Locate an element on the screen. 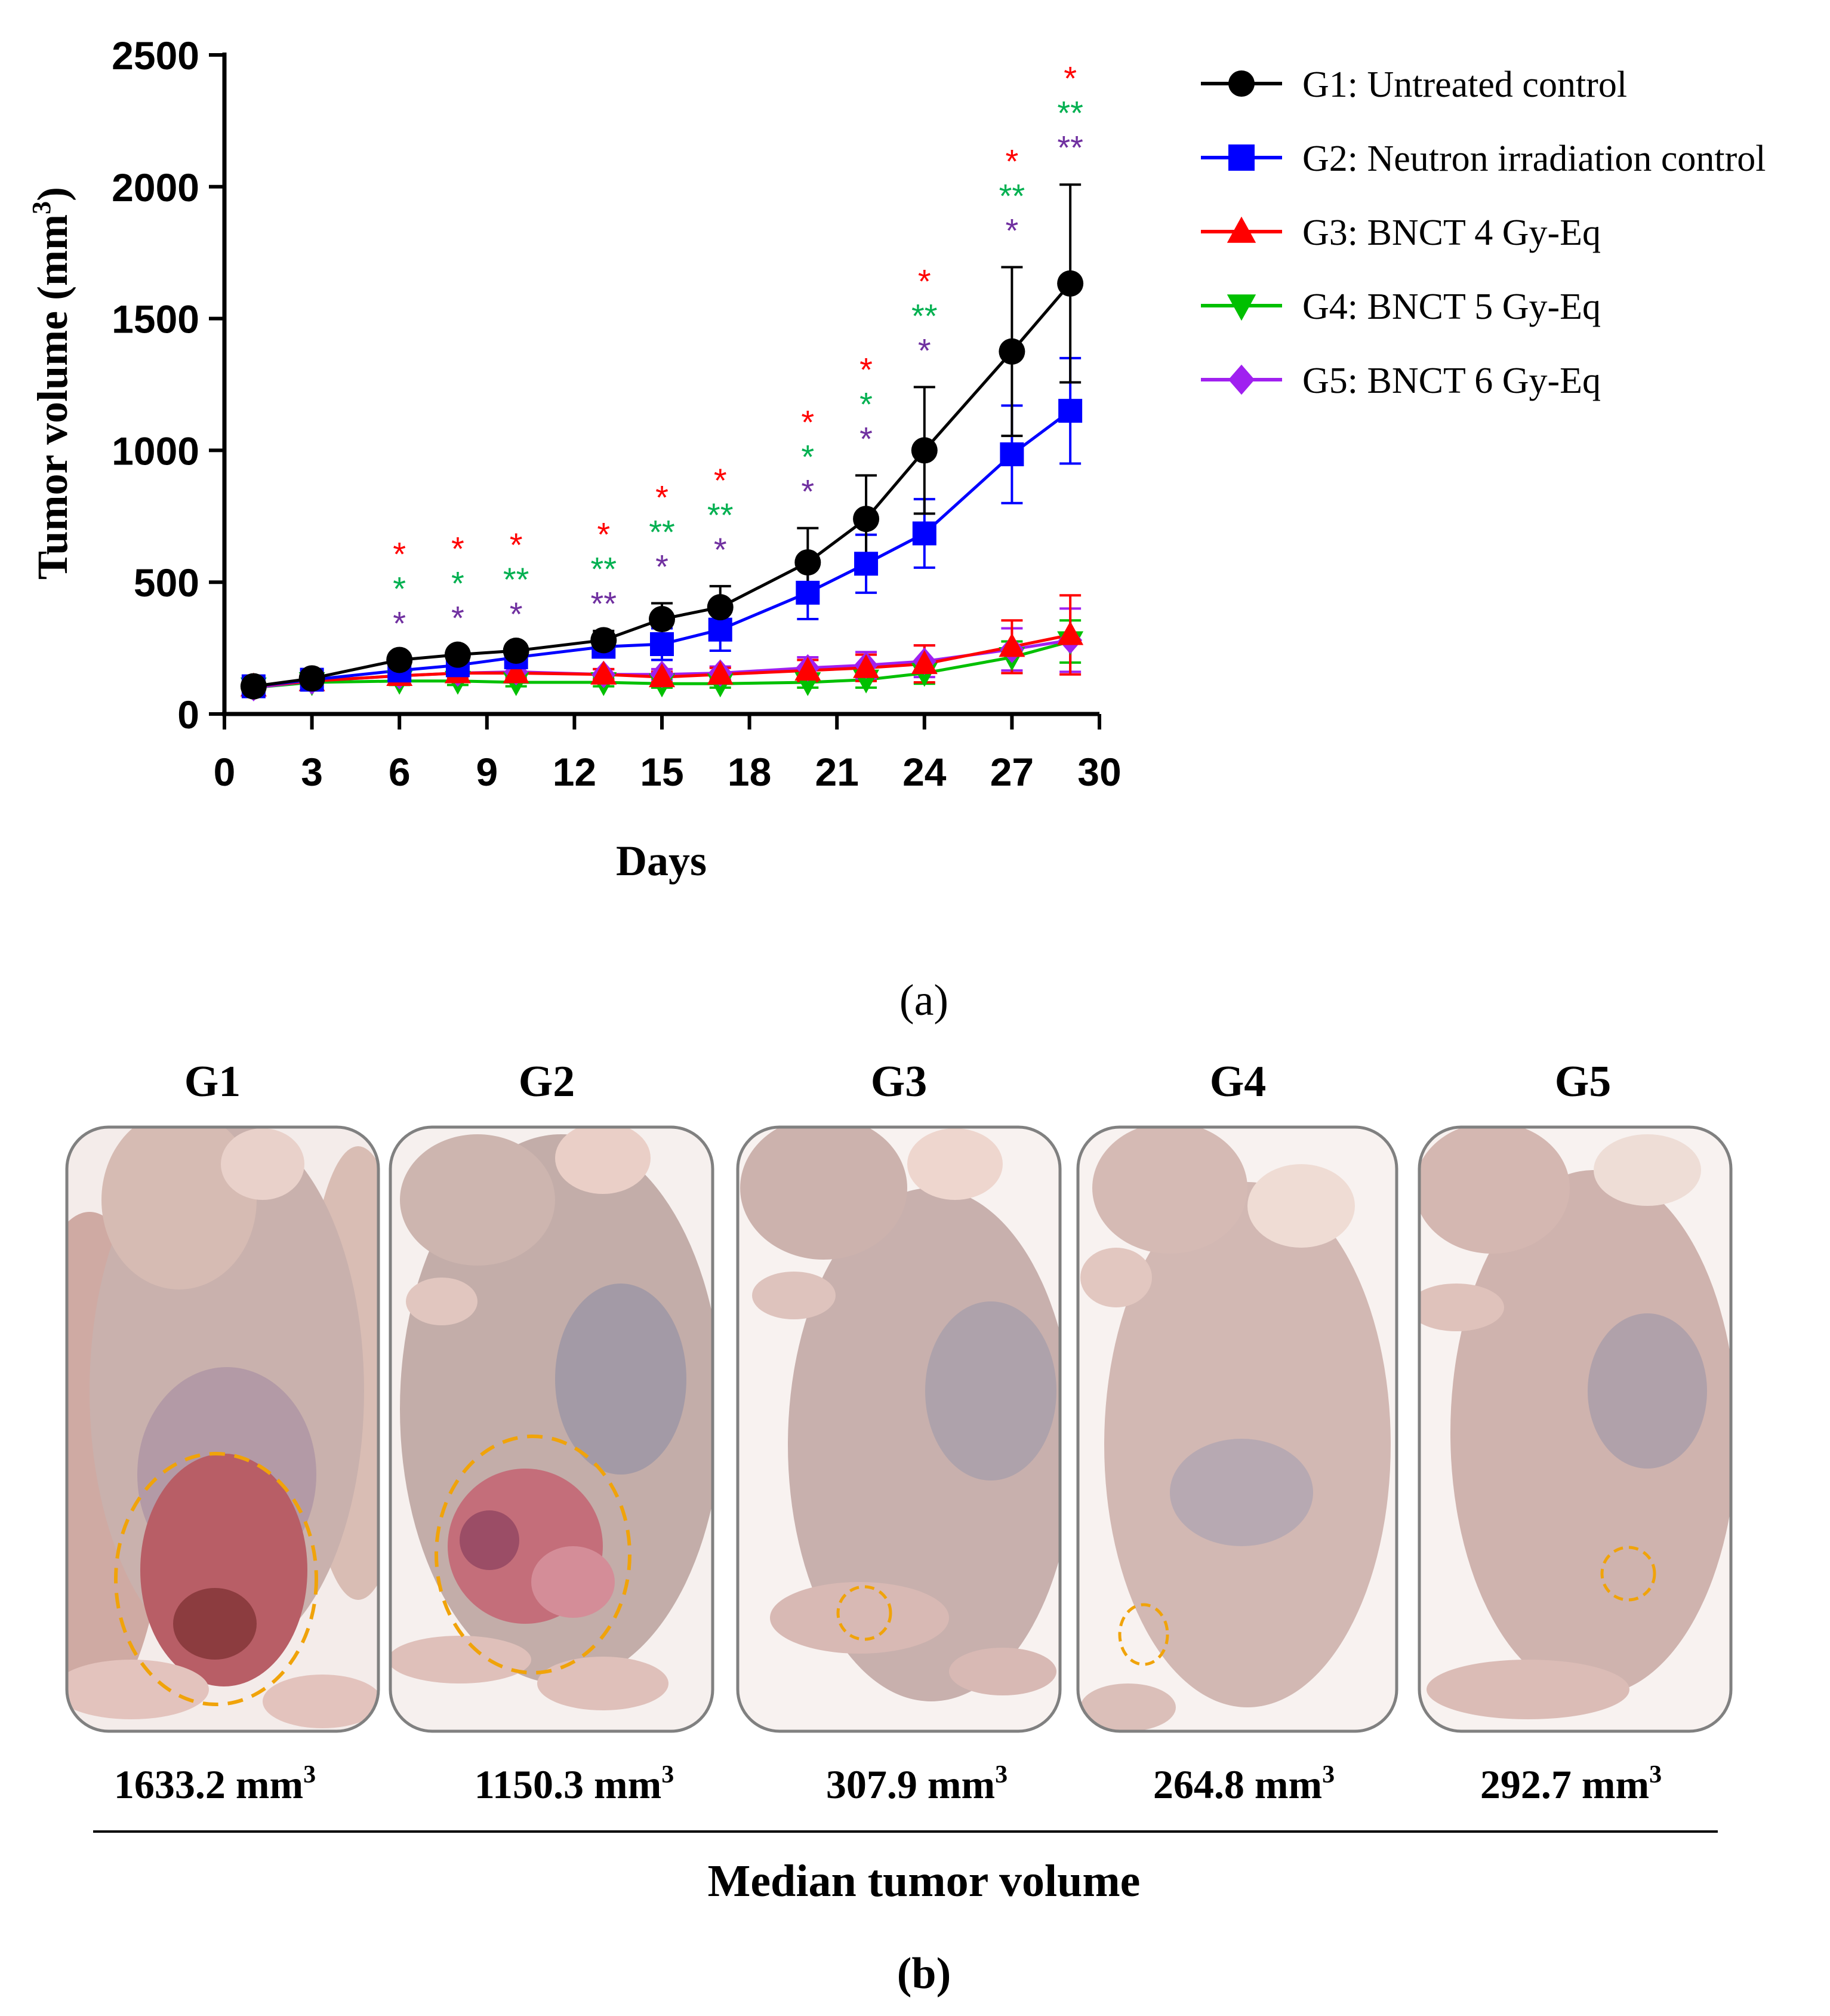  mouse-photo-g1 is located at coordinates (222, 1429).